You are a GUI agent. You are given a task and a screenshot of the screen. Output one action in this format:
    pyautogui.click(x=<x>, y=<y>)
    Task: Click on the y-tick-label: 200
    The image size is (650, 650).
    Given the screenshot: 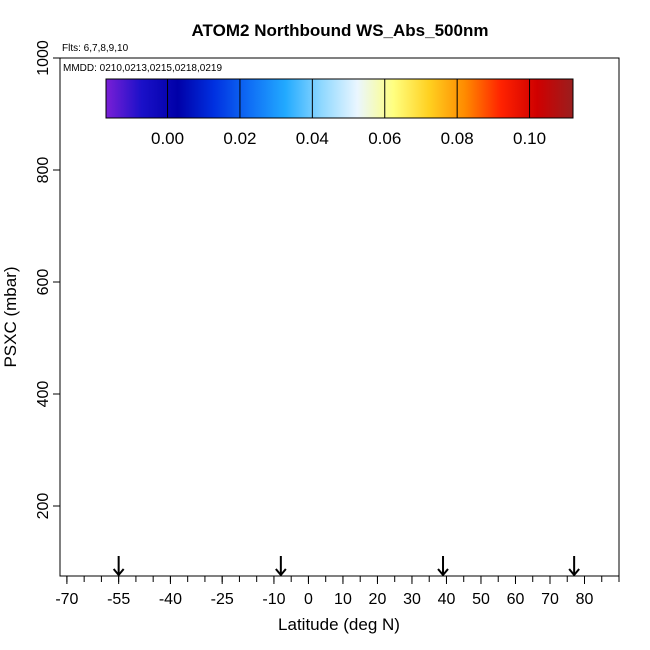 What is the action you would take?
    pyautogui.click(x=43, y=506)
    